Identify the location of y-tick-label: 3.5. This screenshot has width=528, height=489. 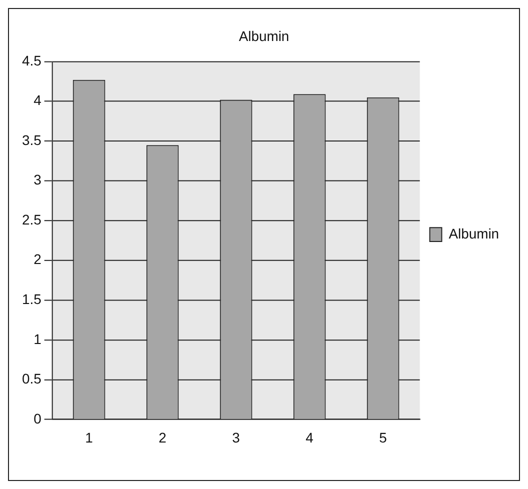
(32, 140).